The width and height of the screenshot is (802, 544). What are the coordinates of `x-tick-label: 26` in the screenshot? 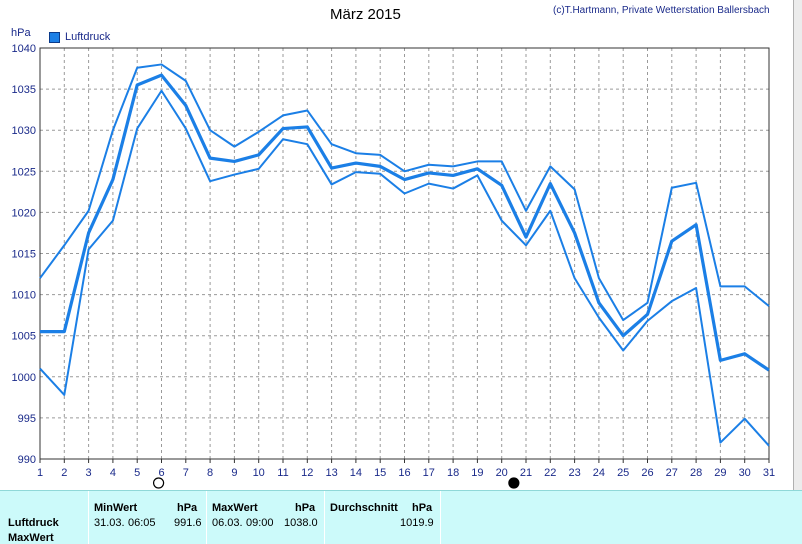 It's located at (647, 473).